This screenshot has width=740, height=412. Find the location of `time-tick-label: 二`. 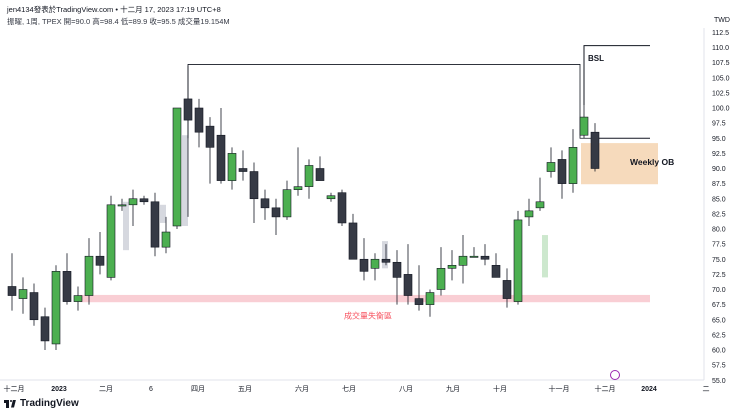

time-tick-label: 二 is located at coordinates (706, 389).